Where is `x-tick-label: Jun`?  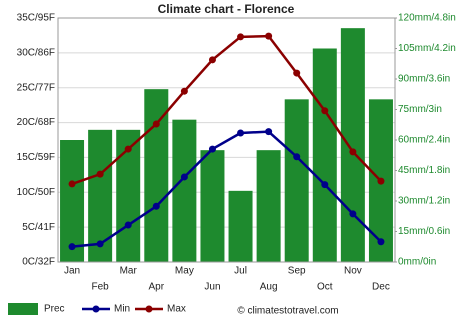 x-tick-label: Jun is located at coordinates (212, 287).